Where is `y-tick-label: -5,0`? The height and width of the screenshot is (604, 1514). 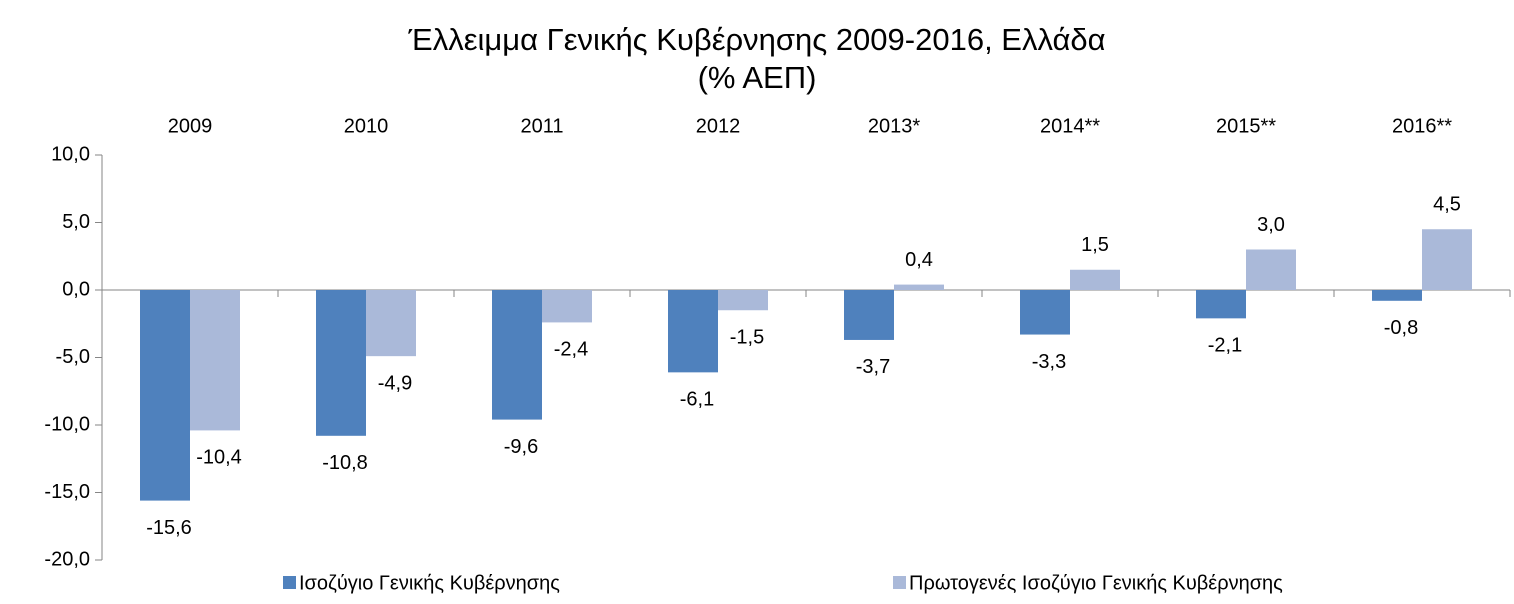 y-tick-label: -5,0 is located at coordinates (73, 357).